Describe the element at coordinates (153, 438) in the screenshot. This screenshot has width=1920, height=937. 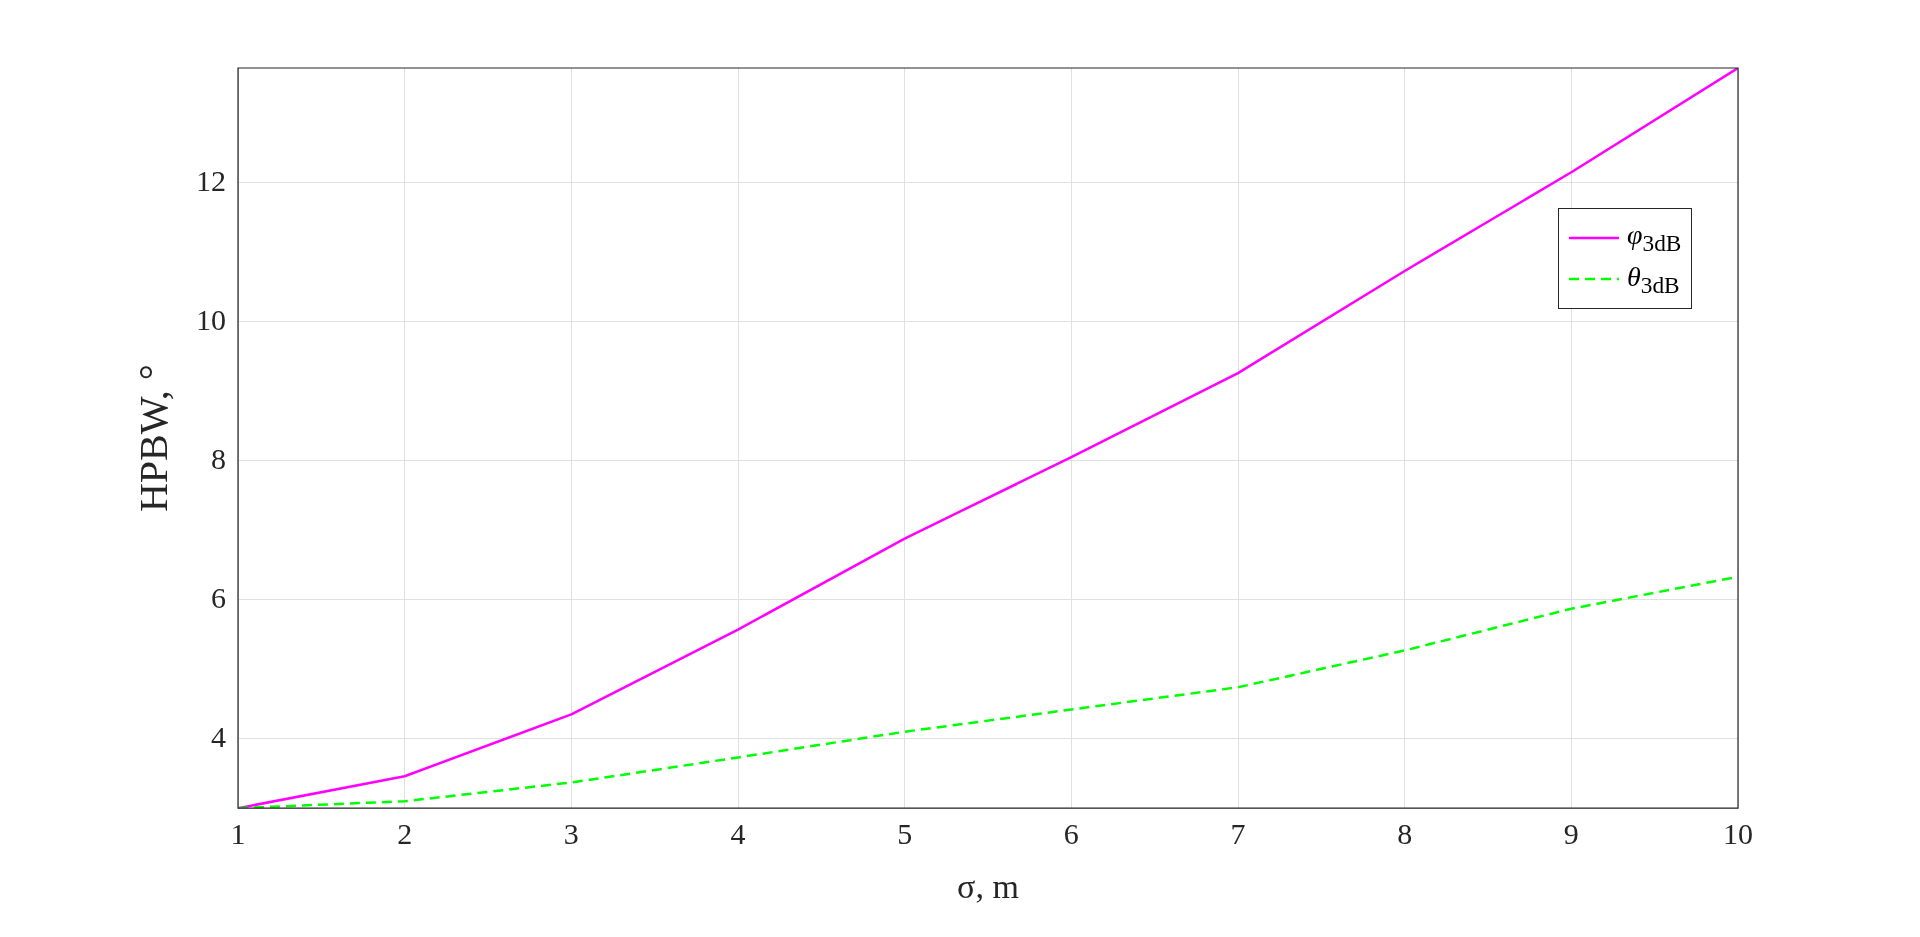
I see `y-axis-title: HPBW, °` at that location.